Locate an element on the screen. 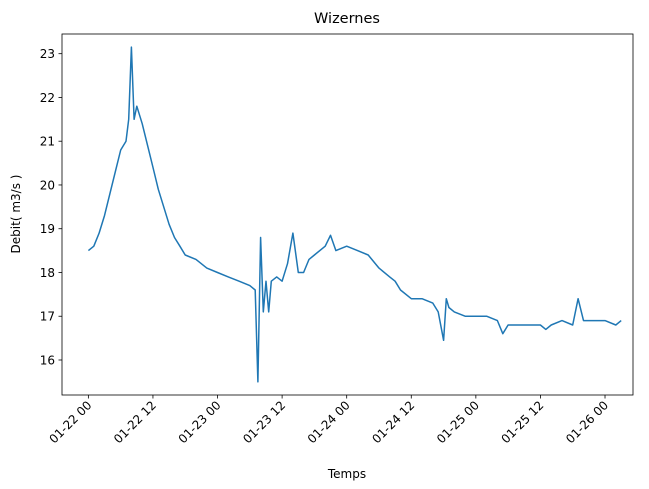 Image resolution: width=649 pixels, height=489 pixels. x-tick-label: 01-25 00 is located at coordinates (458, 422).